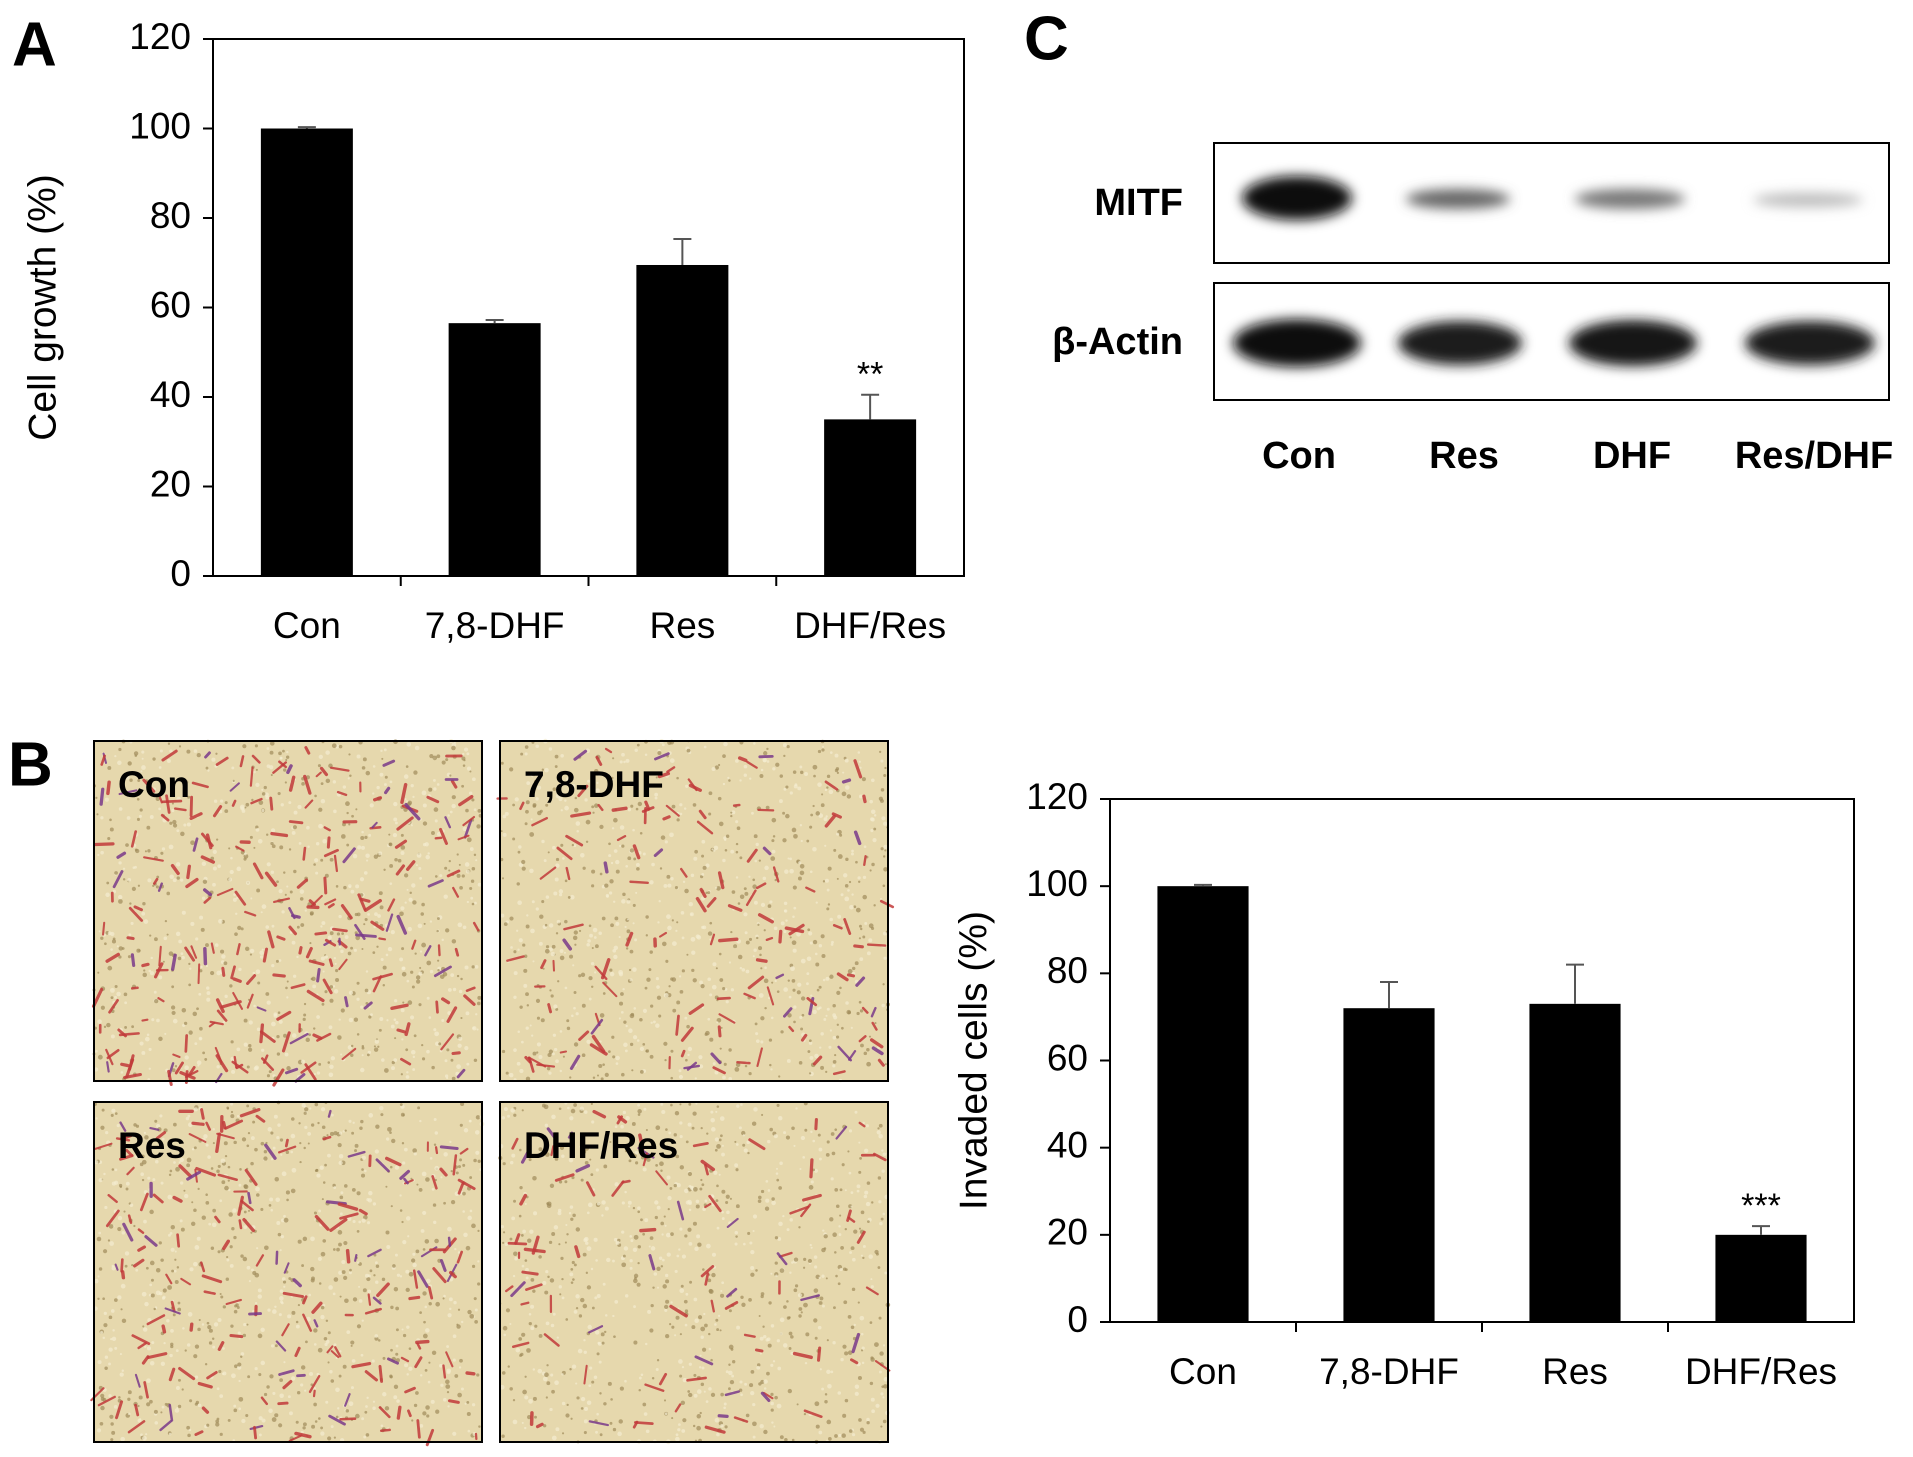  What do you see at coordinates (1299, 456) in the screenshot?
I see `lane-label: Con` at bounding box center [1299, 456].